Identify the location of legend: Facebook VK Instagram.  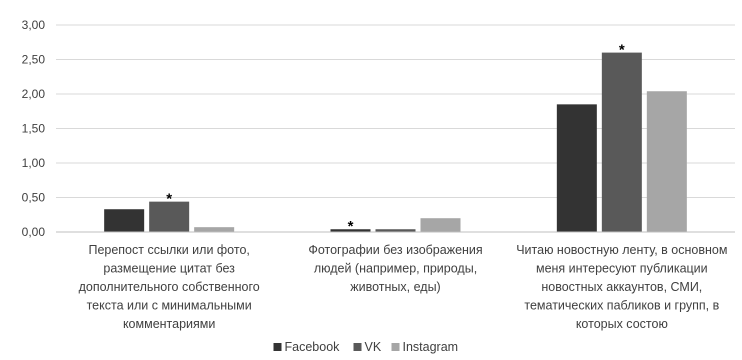
(366, 347).